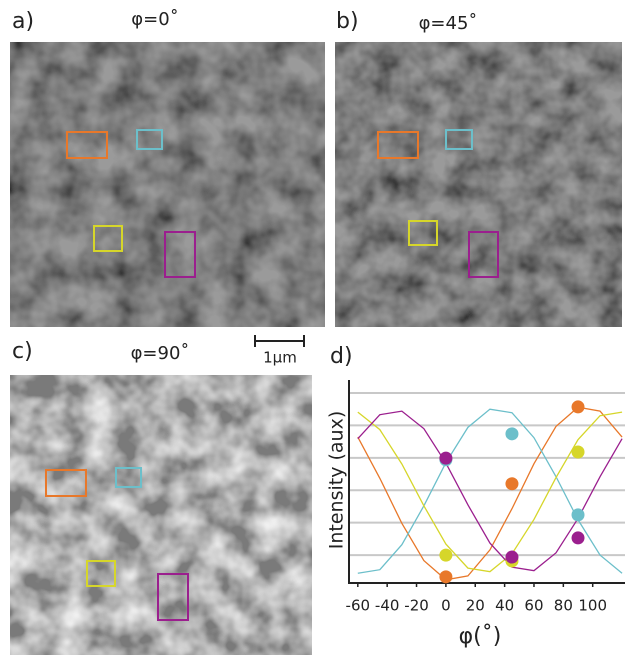 This screenshot has height=655, width=625. I want to click on scale-label: 1μm, so click(280, 358).